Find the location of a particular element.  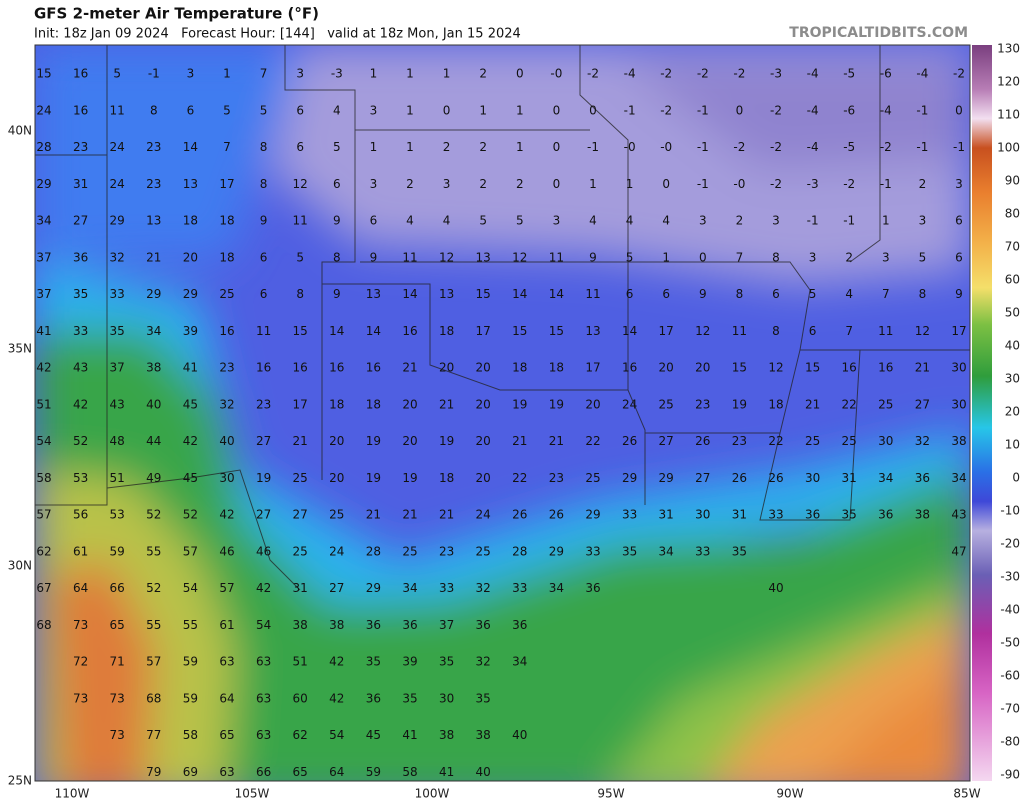

temp-label: 73 is located at coordinates (117, 698).